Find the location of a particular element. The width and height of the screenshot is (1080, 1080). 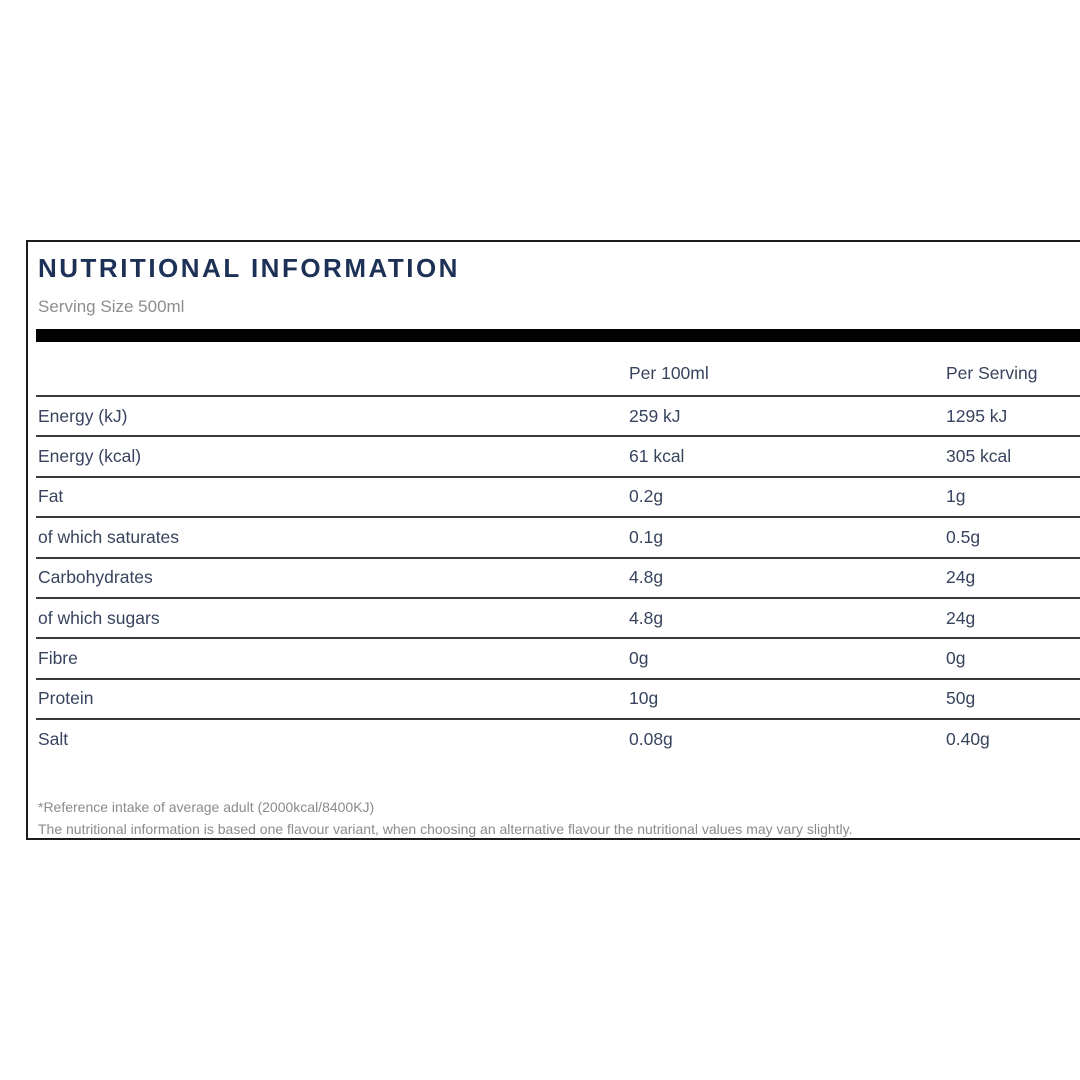

row-per-100ml: 259 kJ is located at coordinates (655, 415).